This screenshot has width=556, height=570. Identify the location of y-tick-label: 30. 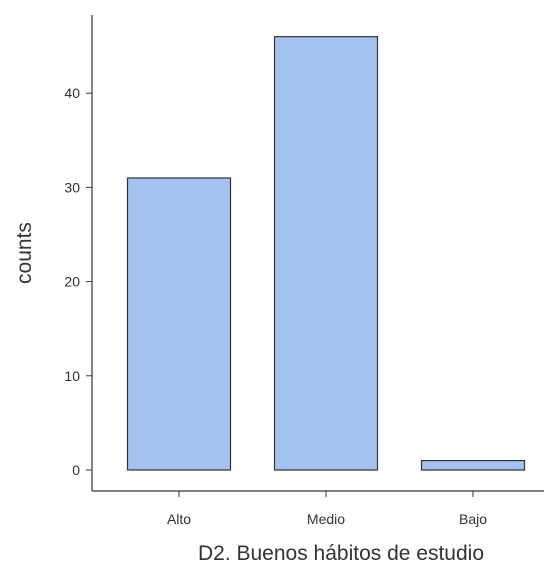
(72, 187).